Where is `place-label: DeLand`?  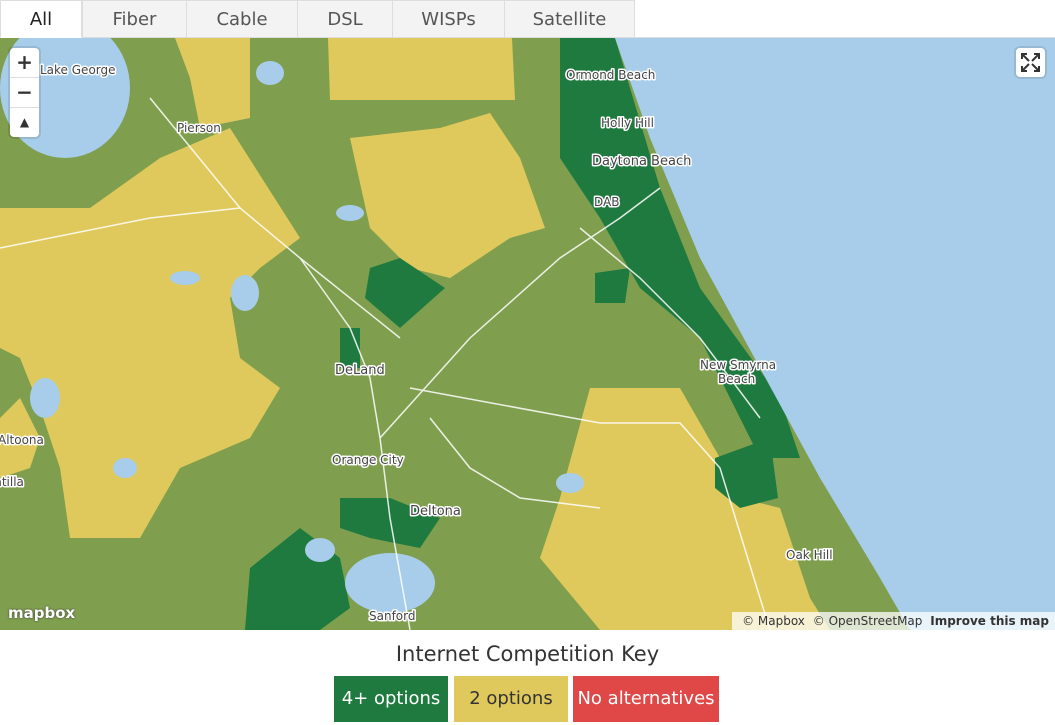
place-label: DeLand is located at coordinates (360, 370).